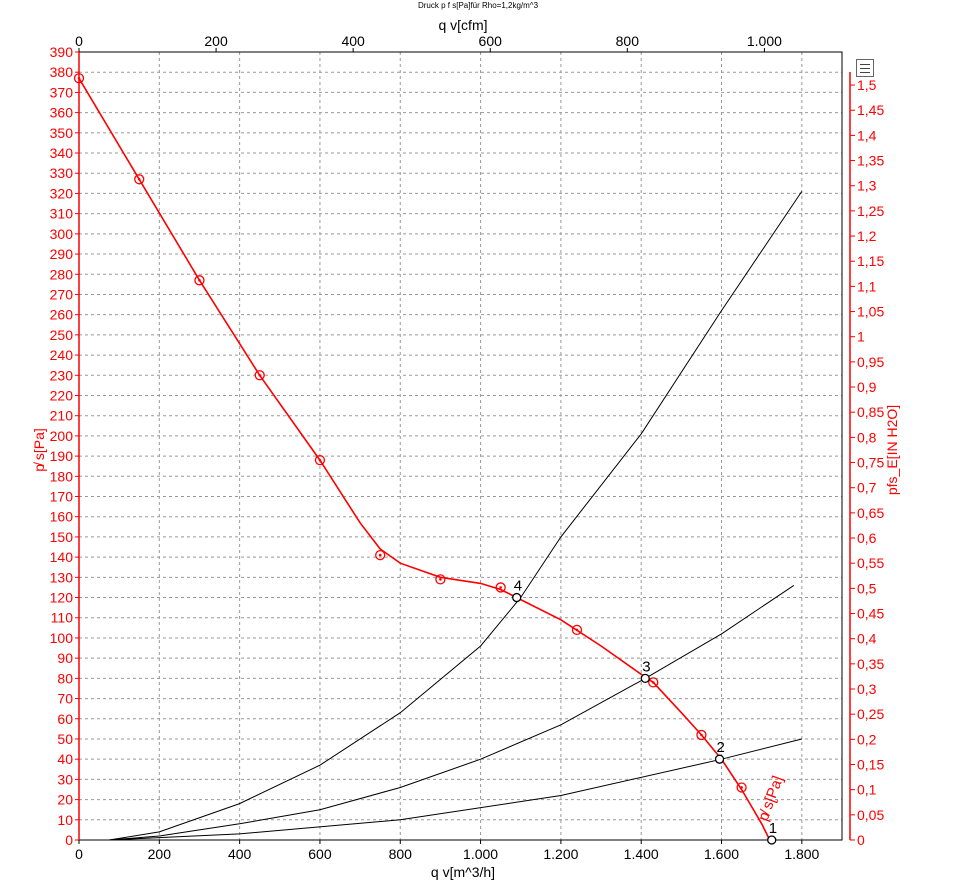  I want to click on left-y-axis-title: p̸ s[Pa], so click(39, 450).